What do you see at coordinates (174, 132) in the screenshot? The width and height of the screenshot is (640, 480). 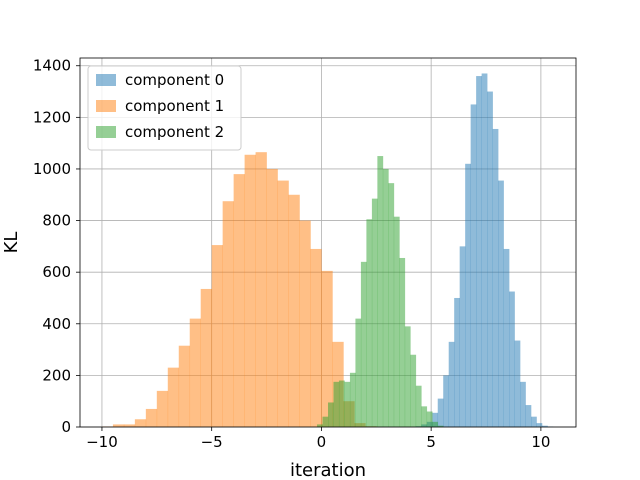 I see `legend-label: component 2` at bounding box center [174, 132].